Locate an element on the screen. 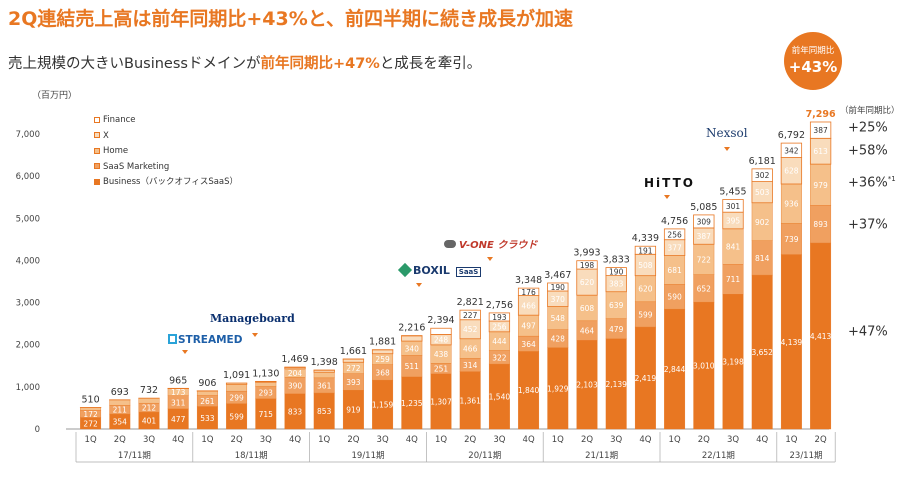  segment-label: 936 is located at coordinates (791, 204).